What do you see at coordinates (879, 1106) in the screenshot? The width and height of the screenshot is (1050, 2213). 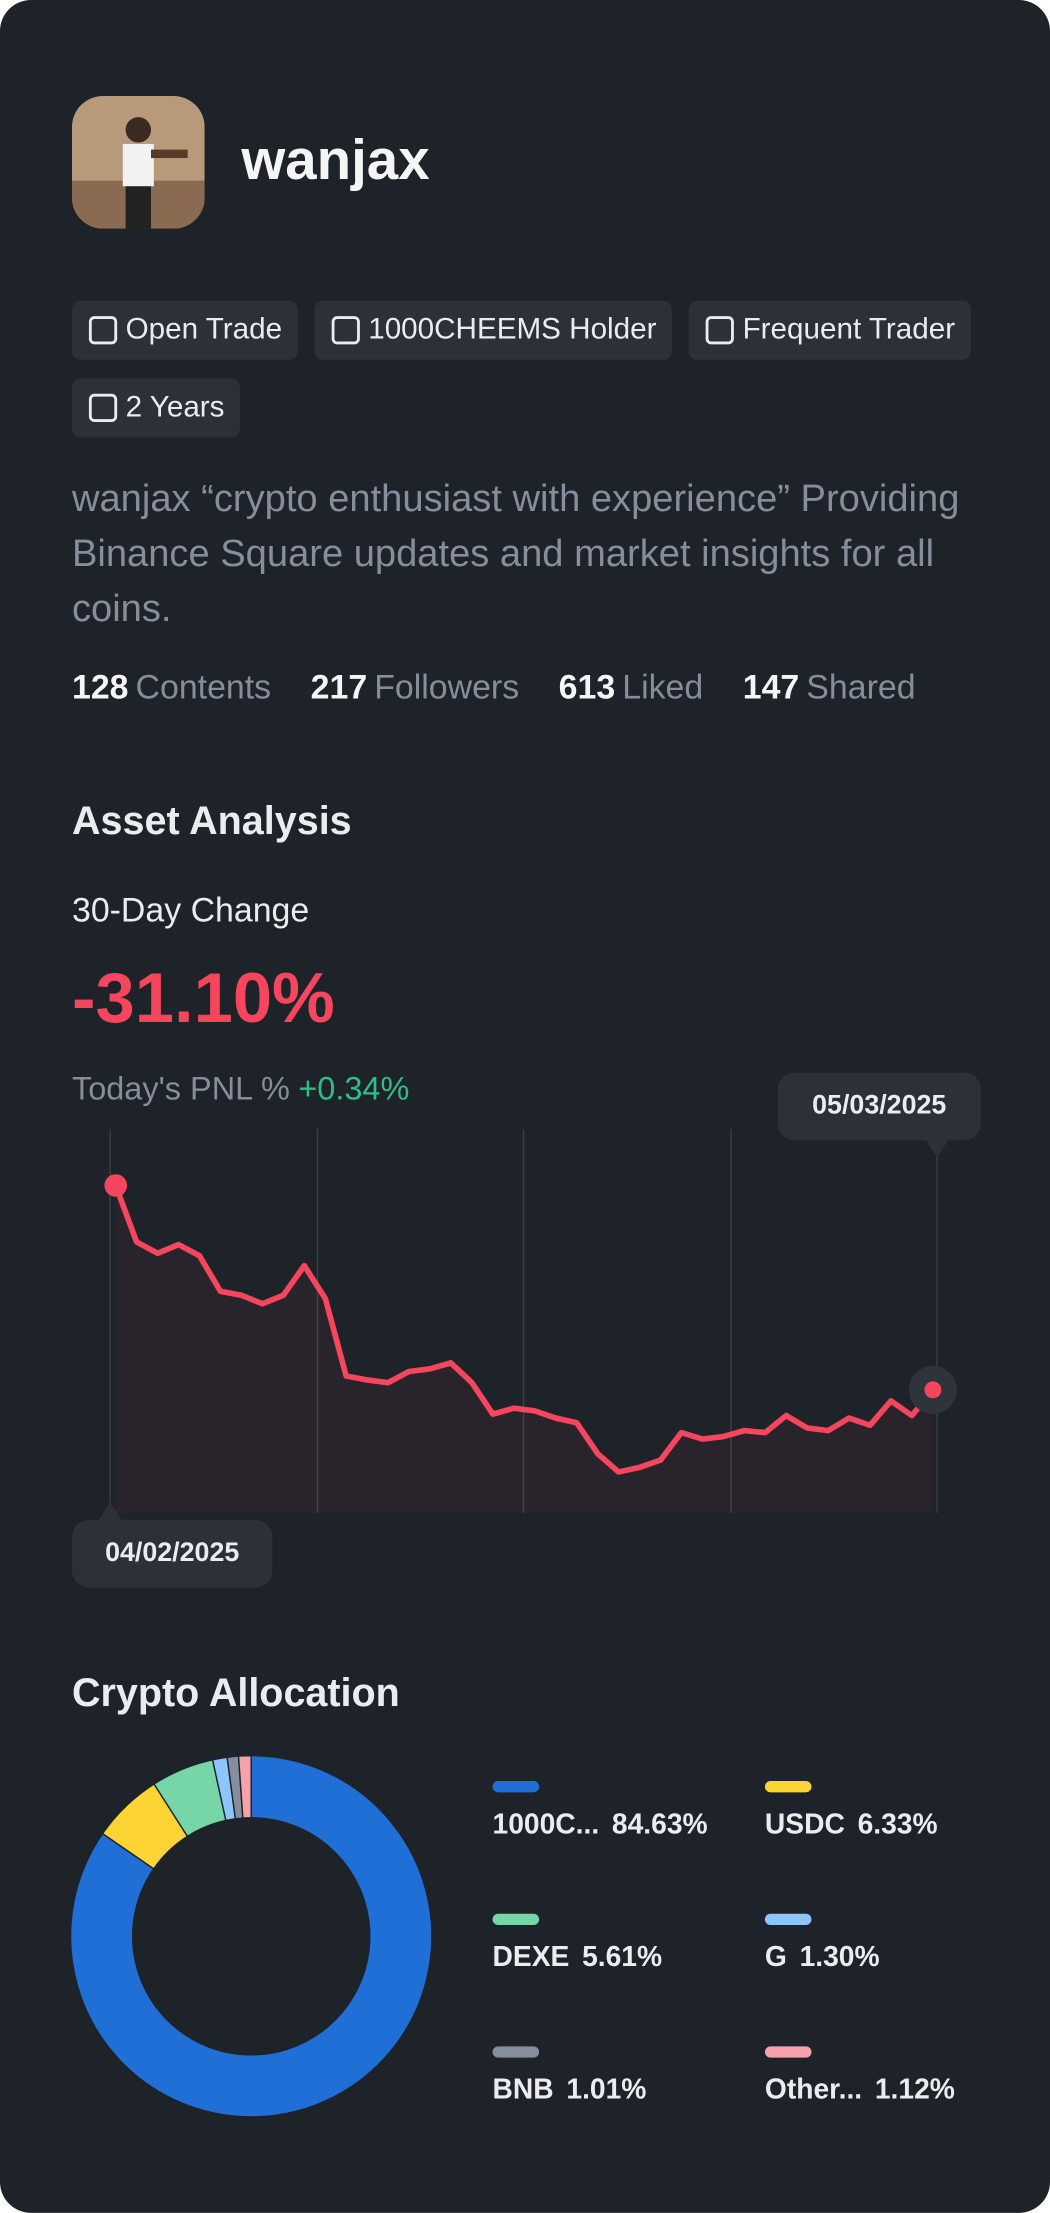 I see `end-date: 05/03/2025` at bounding box center [879, 1106].